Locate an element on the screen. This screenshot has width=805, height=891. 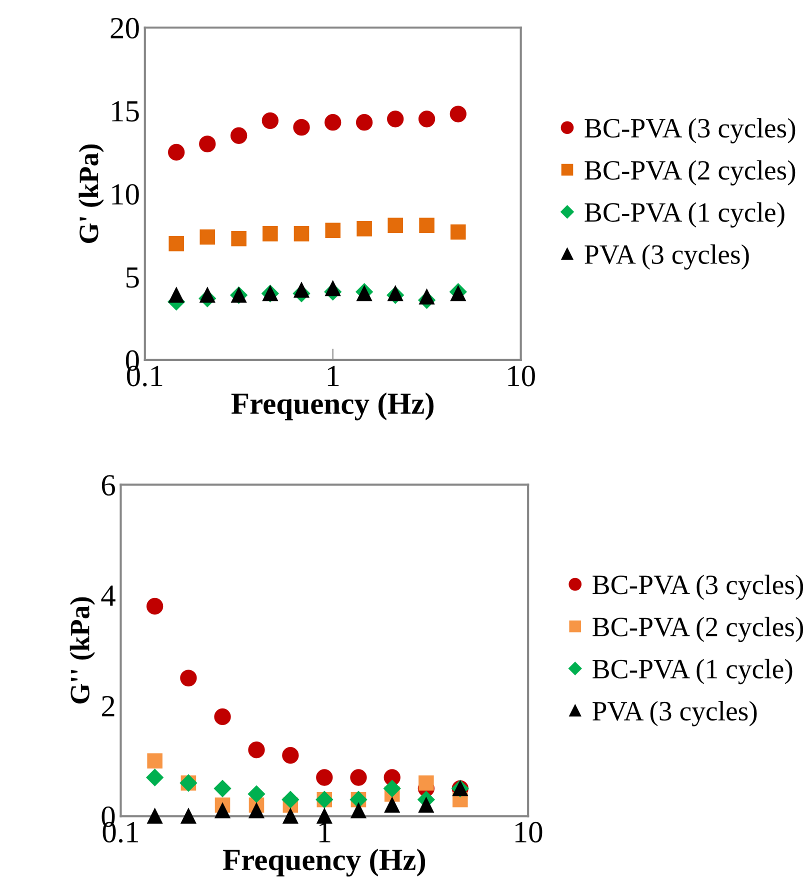
y-tick-label: 4 is located at coordinates (108, 596).